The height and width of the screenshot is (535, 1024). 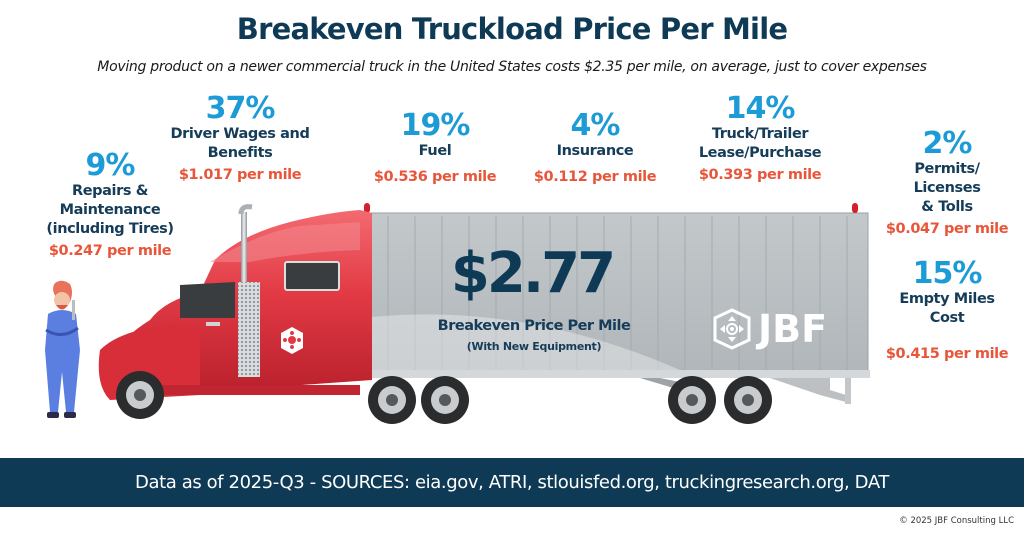 I want to click on stat-cost: $1.017 per mile, so click(x=240, y=175).